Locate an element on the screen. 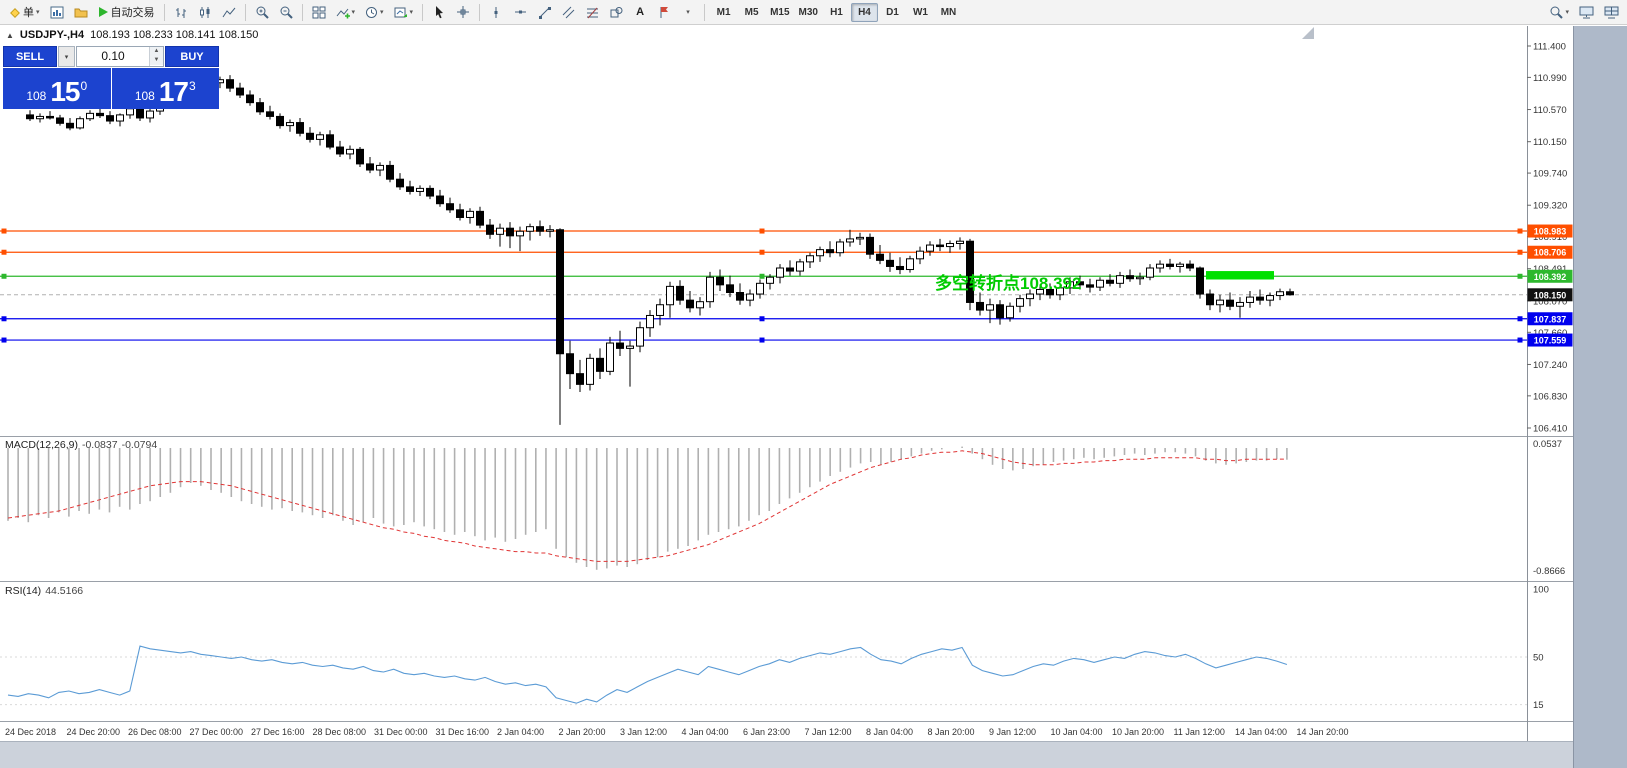 The height and width of the screenshot is (768, 1627). svg-text: 107.837 is located at coordinates (1550, 319).